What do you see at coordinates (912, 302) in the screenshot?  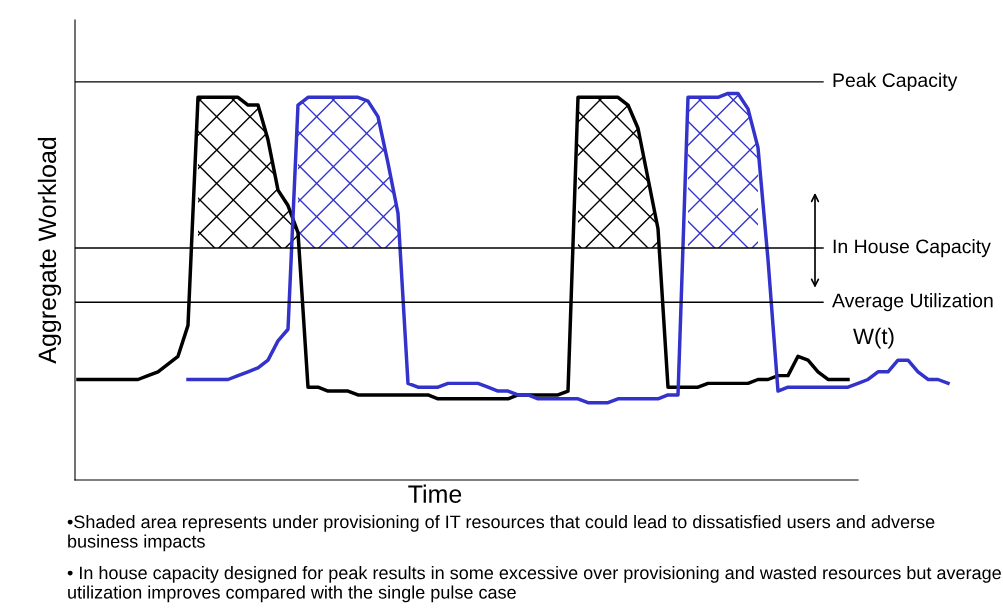 I see `ref-line-label: Average Utilization` at bounding box center [912, 302].